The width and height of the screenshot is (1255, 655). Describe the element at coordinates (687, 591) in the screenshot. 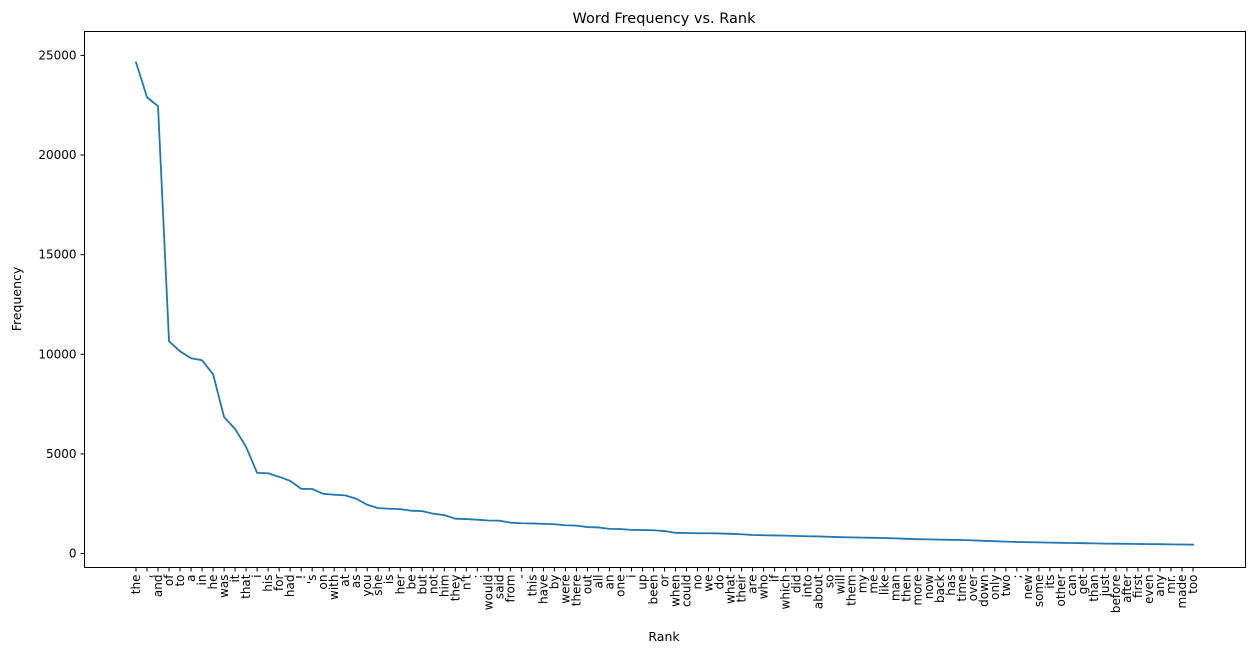

I see `x-tick-label: could` at that location.